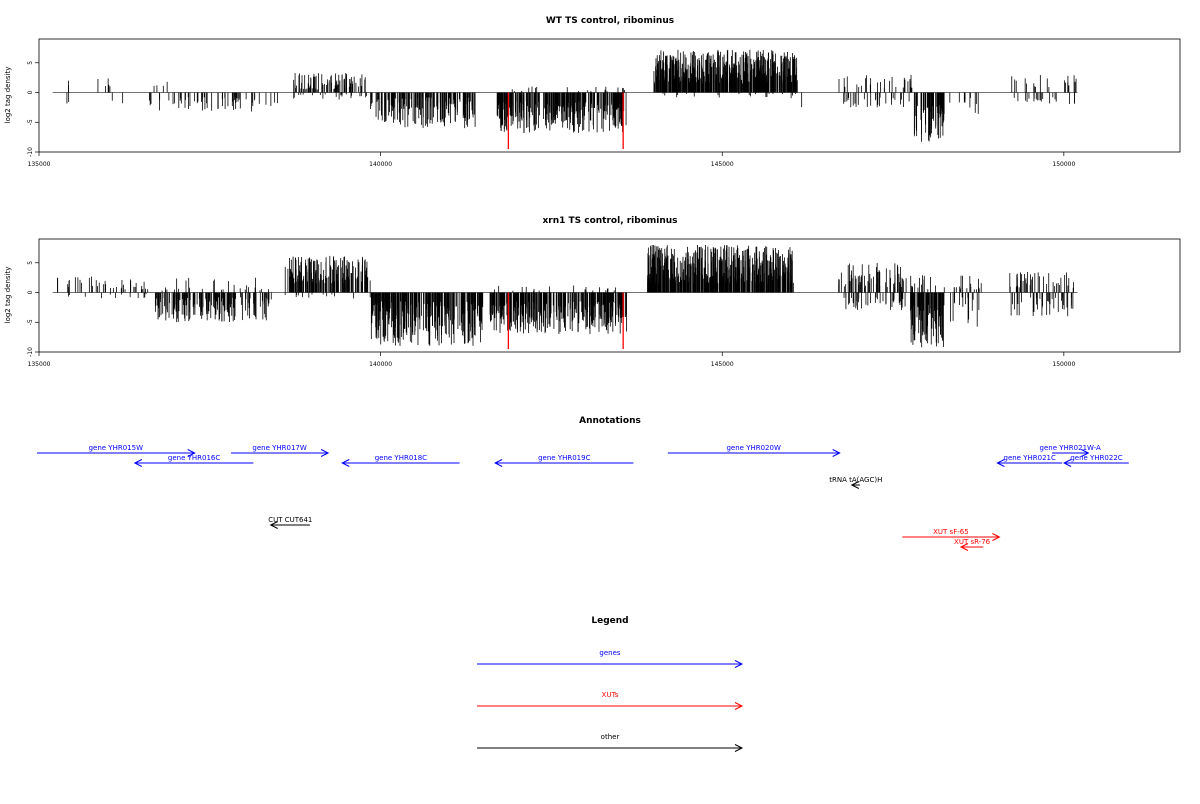  What do you see at coordinates (8, 95) in the screenshot?
I see `wt-y-axis-label: log2 tag density` at bounding box center [8, 95].